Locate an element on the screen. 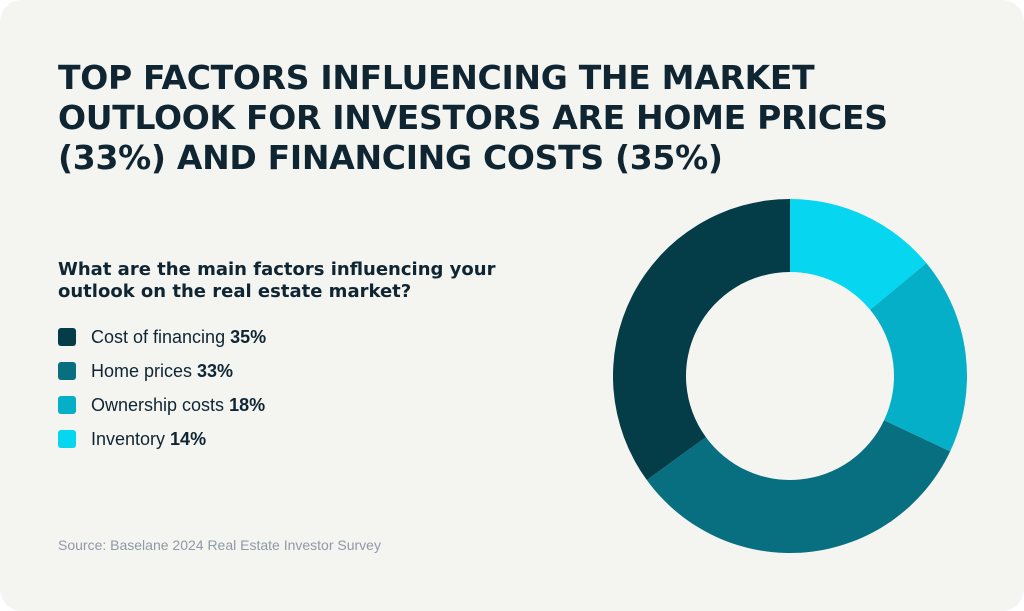 This screenshot has width=1024, height=611. donut-slice-inventory is located at coordinates (858, 254).